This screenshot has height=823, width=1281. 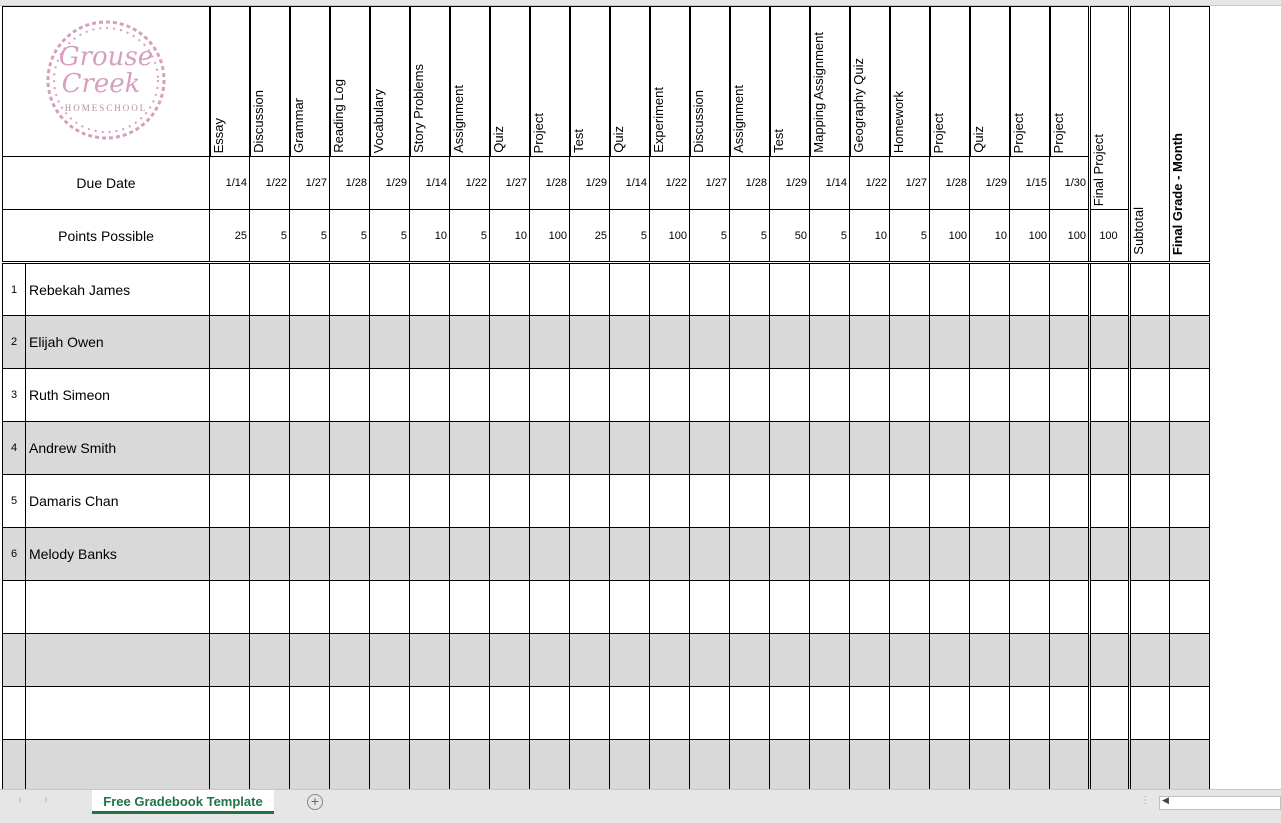 What do you see at coordinates (117, 342) in the screenshot?
I see `student-name: Elijah Owen` at bounding box center [117, 342].